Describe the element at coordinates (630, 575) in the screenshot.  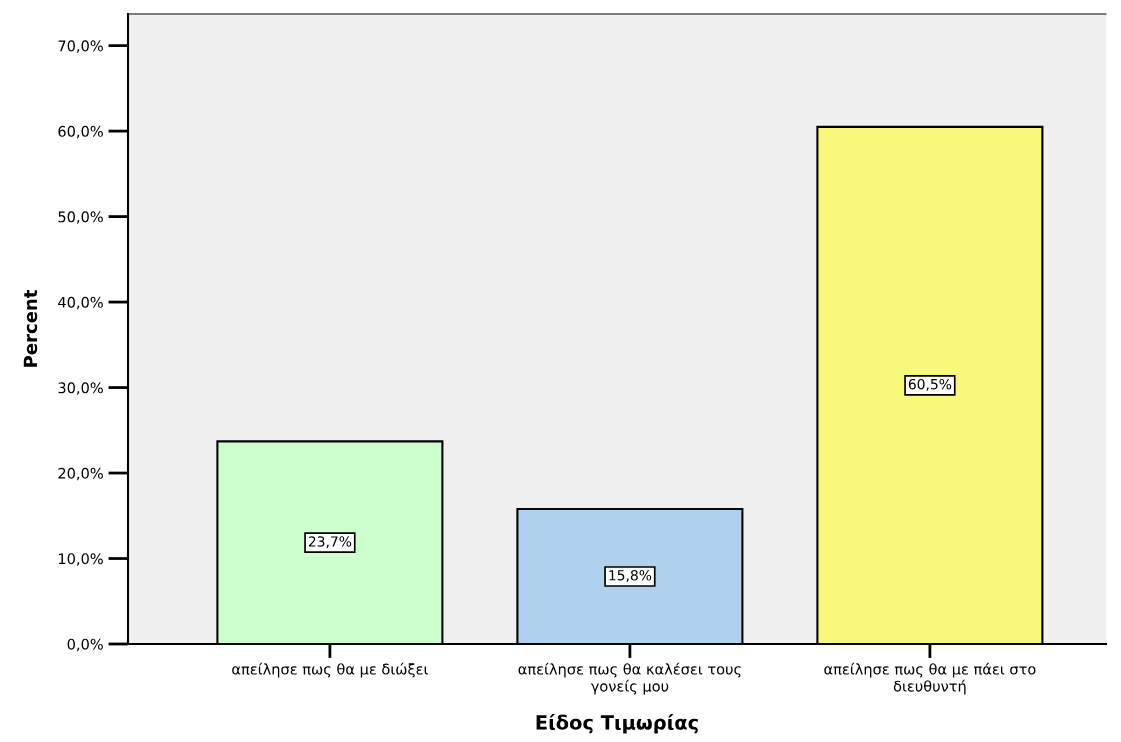
I see `data-label: 15,8%` at that location.